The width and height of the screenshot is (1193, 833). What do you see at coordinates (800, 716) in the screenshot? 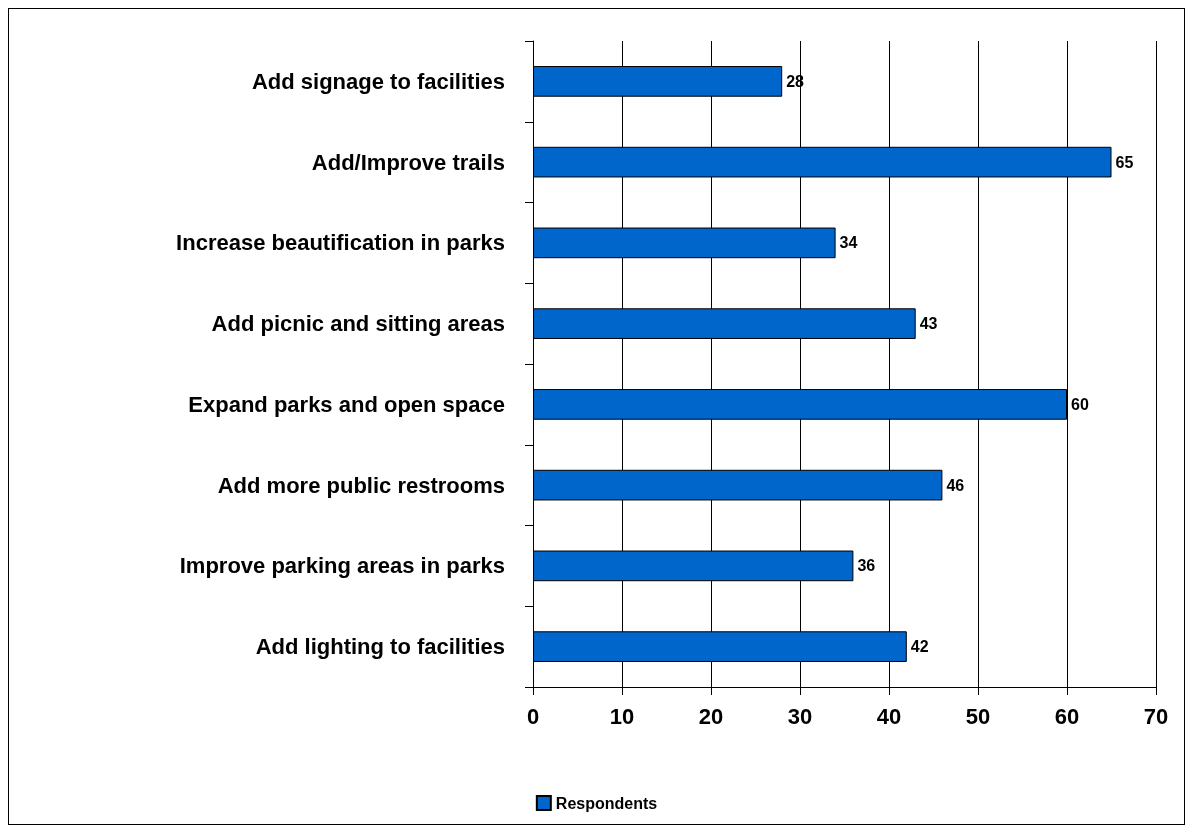
I see `x-tick-label: 30` at bounding box center [800, 716].